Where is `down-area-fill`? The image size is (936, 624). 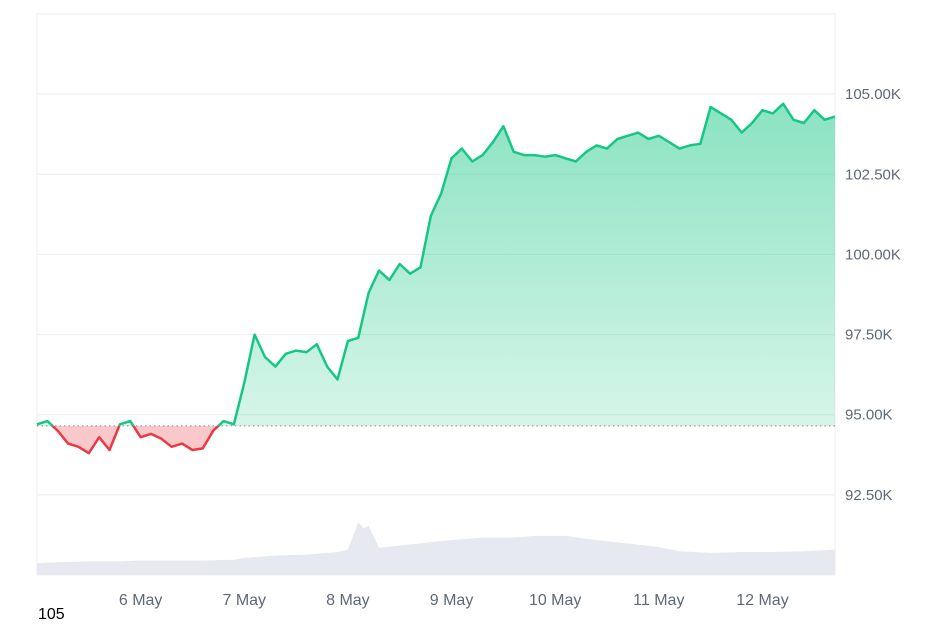 down-area-fill is located at coordinates (135, 439).